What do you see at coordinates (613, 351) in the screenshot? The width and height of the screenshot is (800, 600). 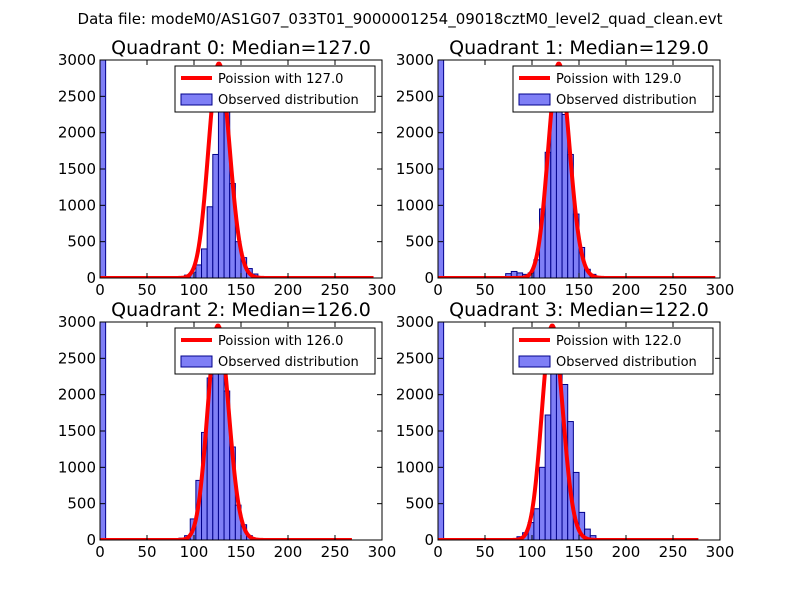 I see `legend: Poission with 122.0 Observed distribution` at bounding box center [613, 351].